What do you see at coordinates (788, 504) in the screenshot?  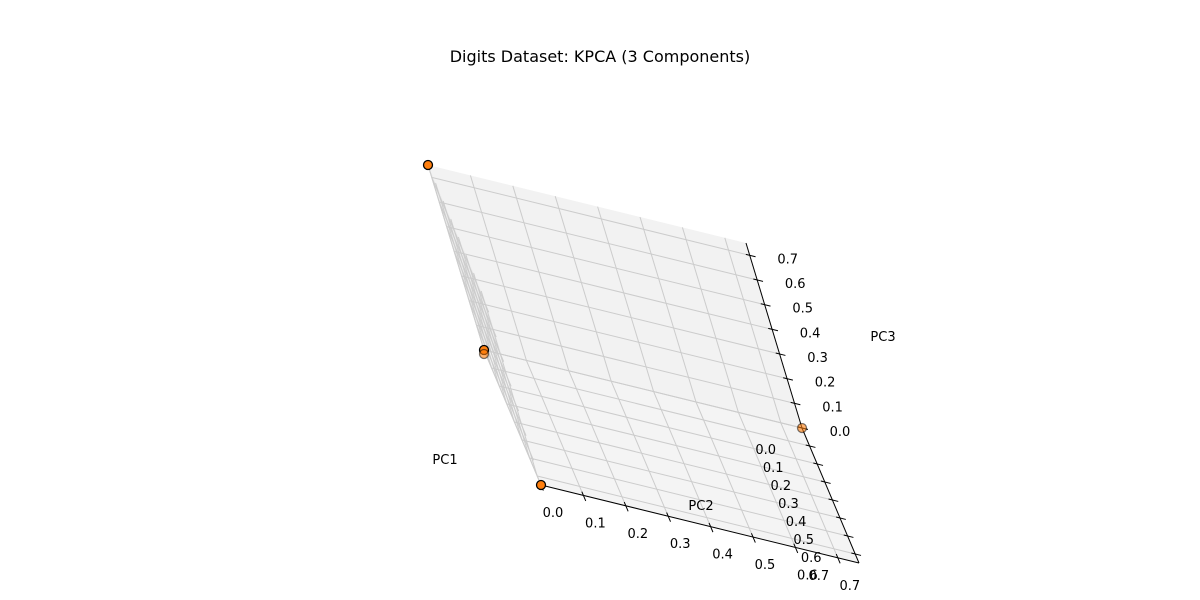 I see `x-tick-label: 0.3` at bounding box center [788, 504].